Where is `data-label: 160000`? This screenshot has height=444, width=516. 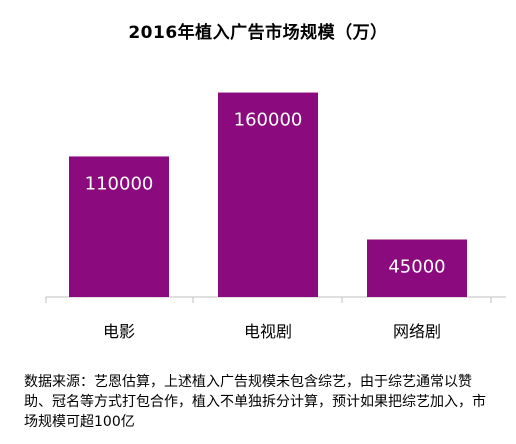 data-label: 160000 is located at coordinates (268, 120).